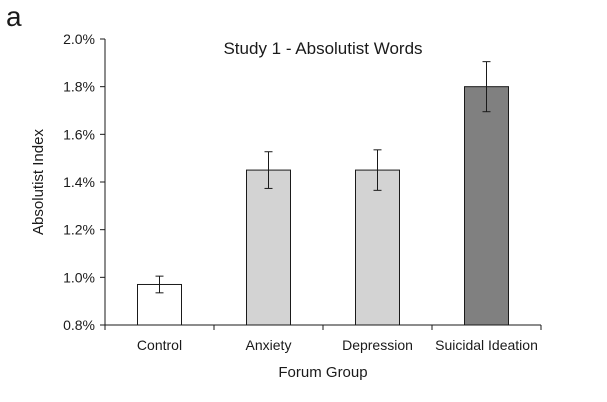 The width and height of the screenshot is (607, 402). Describe the element at coordinates (14, 16) in the screenshot. I see `panel-label: a` at that location.